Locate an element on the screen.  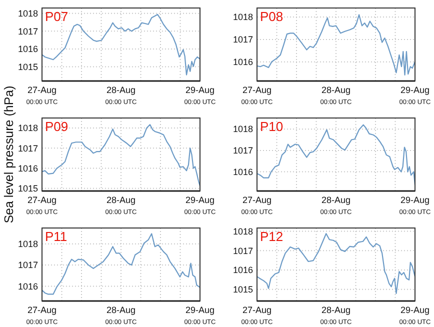
chart-title: P09 is located at coordinates (56, 126).